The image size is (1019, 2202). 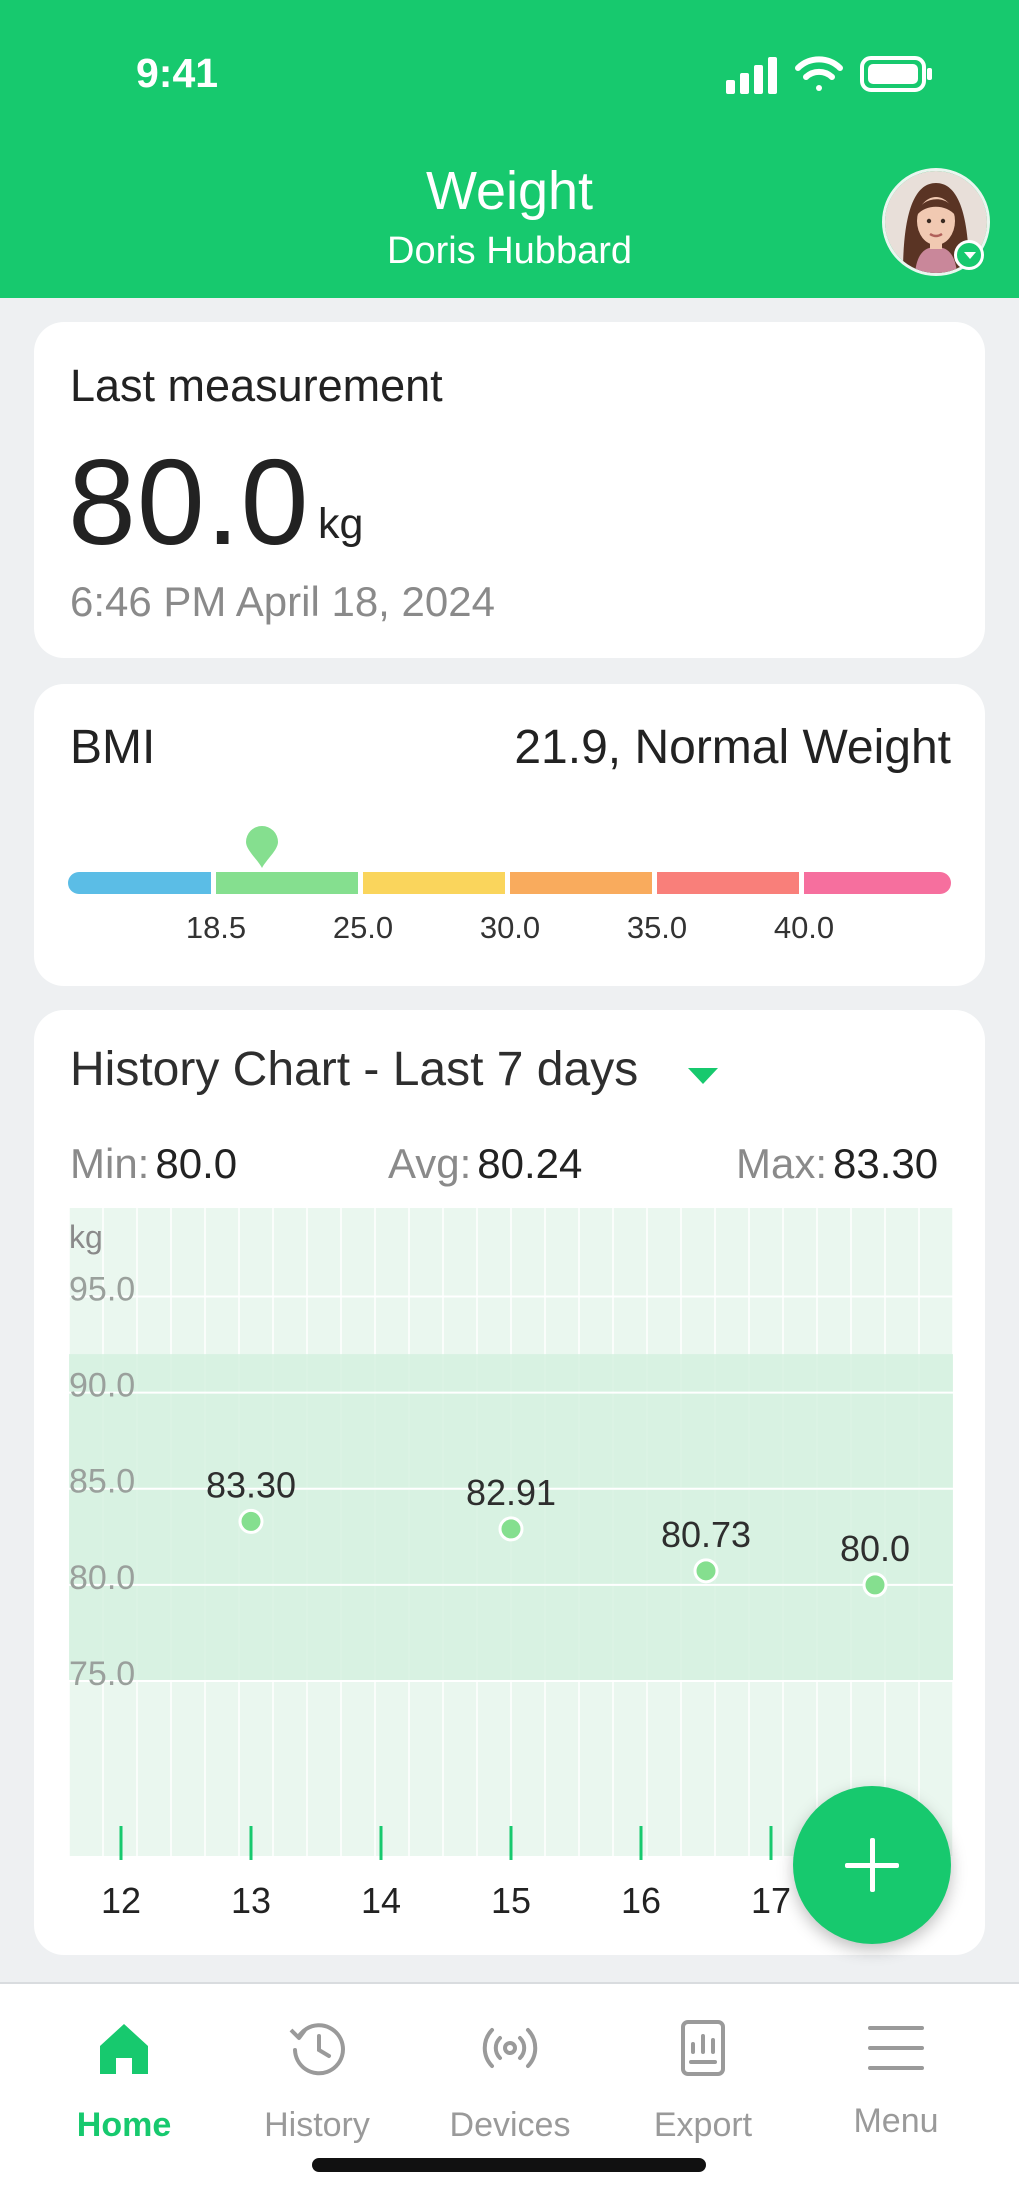 I want to click on y-tick-label: 95.0, so click(x=102, y=1289).